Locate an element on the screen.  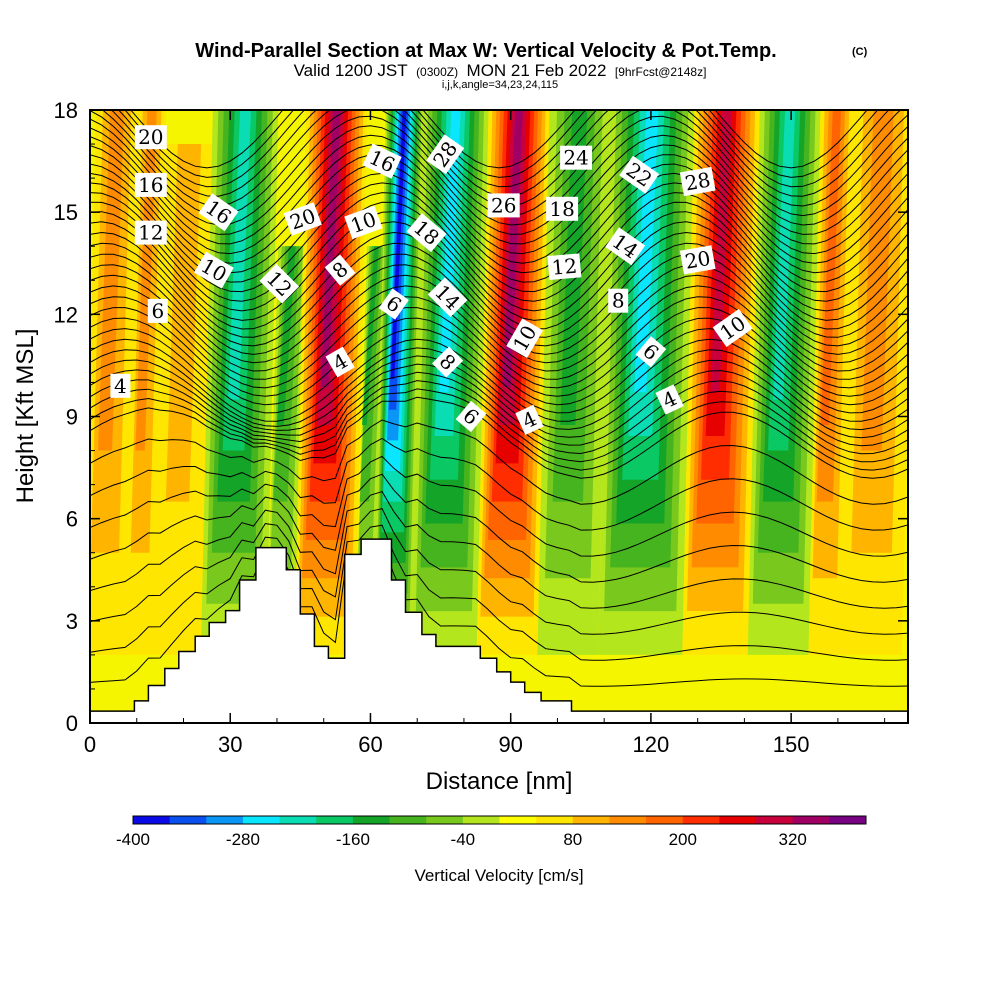
colorbar-frame is located at coordinates (499, 820).